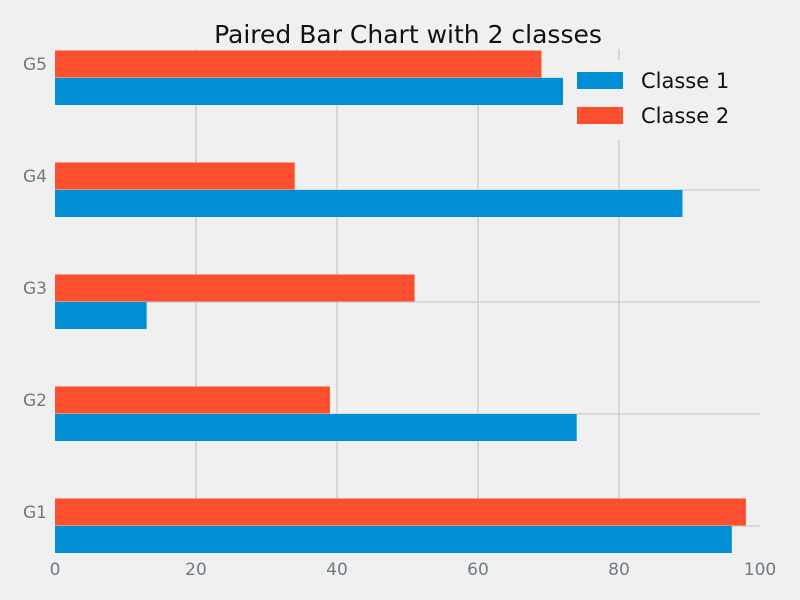  What do you see at coordinates (35, 401) in the screenshot?
I see `y-tick-label: G2` at bounding box center [35, 401].